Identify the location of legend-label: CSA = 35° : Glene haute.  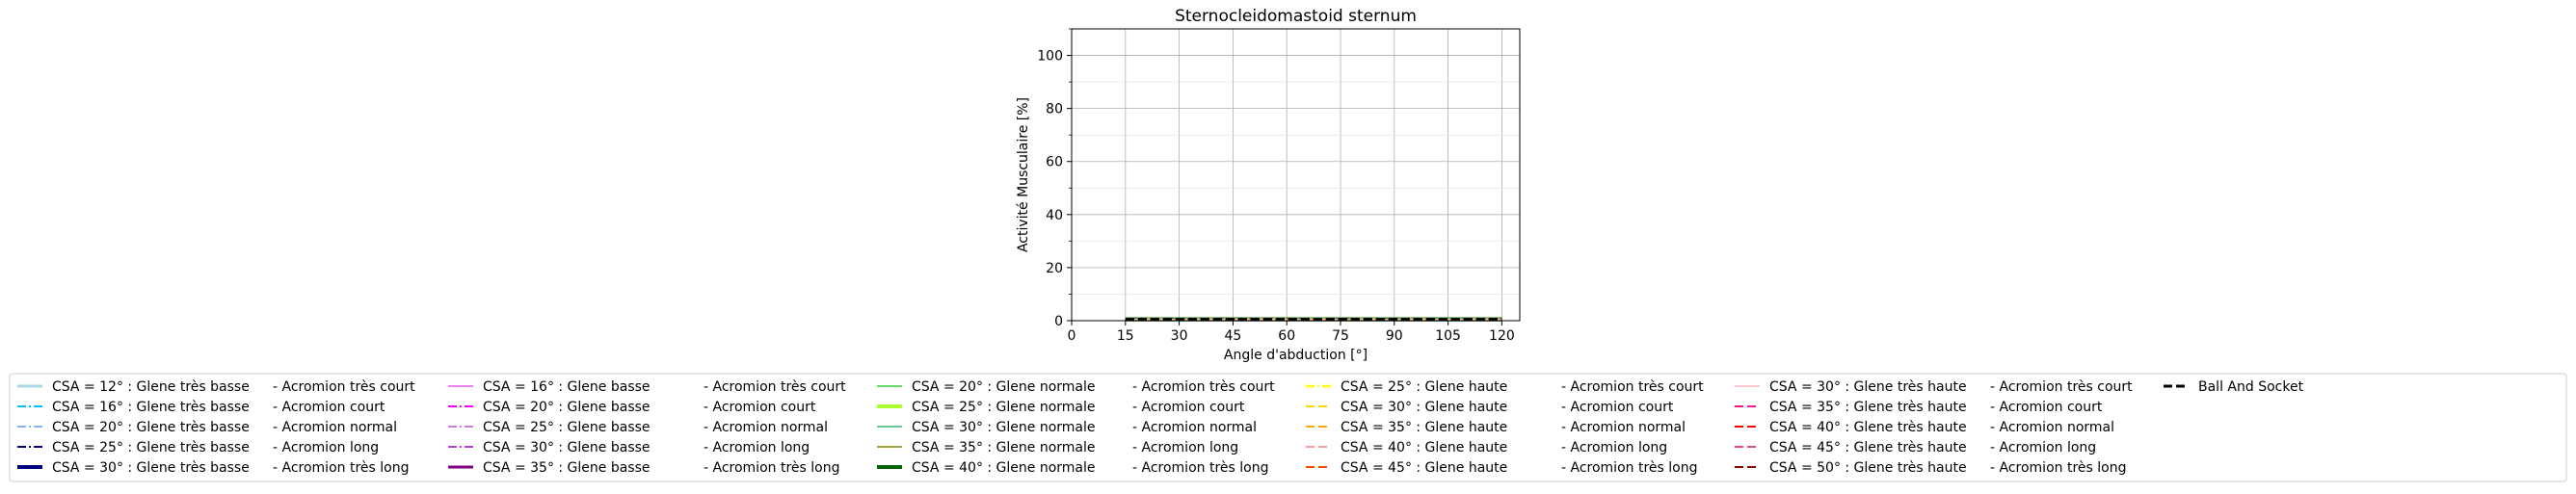
(1424, 427).